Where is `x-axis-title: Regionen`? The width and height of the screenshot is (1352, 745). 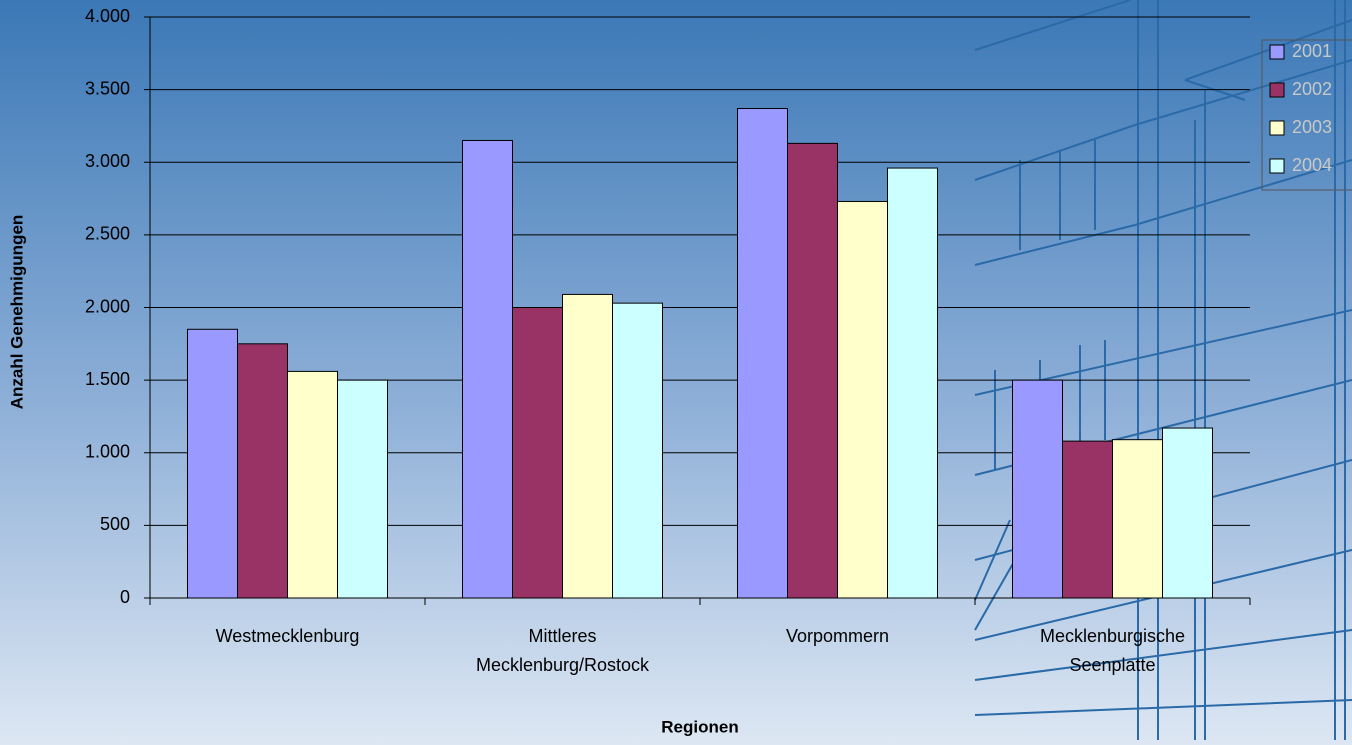 x-axis-title: Regionen is located at coordinates (699, 726).